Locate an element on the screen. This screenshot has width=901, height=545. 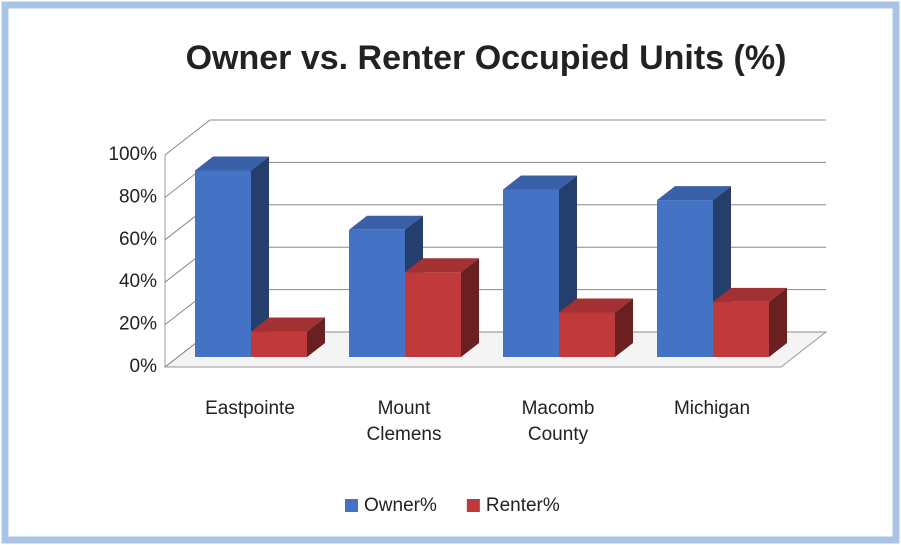
y-tick-label: 40% is located at coordinates (138, 281).